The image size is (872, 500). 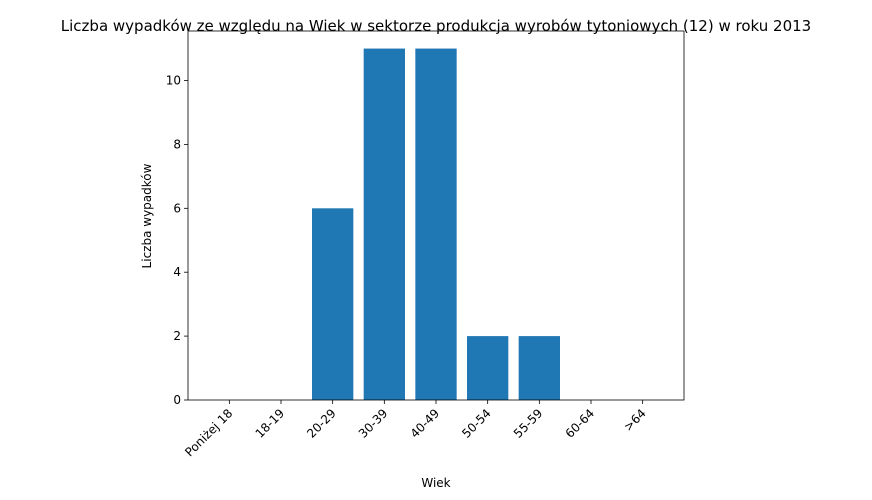 What do you see at coordinates (208, 432) in the screenshot?
I see `x-tick-label: Poniżej 18` at bounding box center [208, 432].